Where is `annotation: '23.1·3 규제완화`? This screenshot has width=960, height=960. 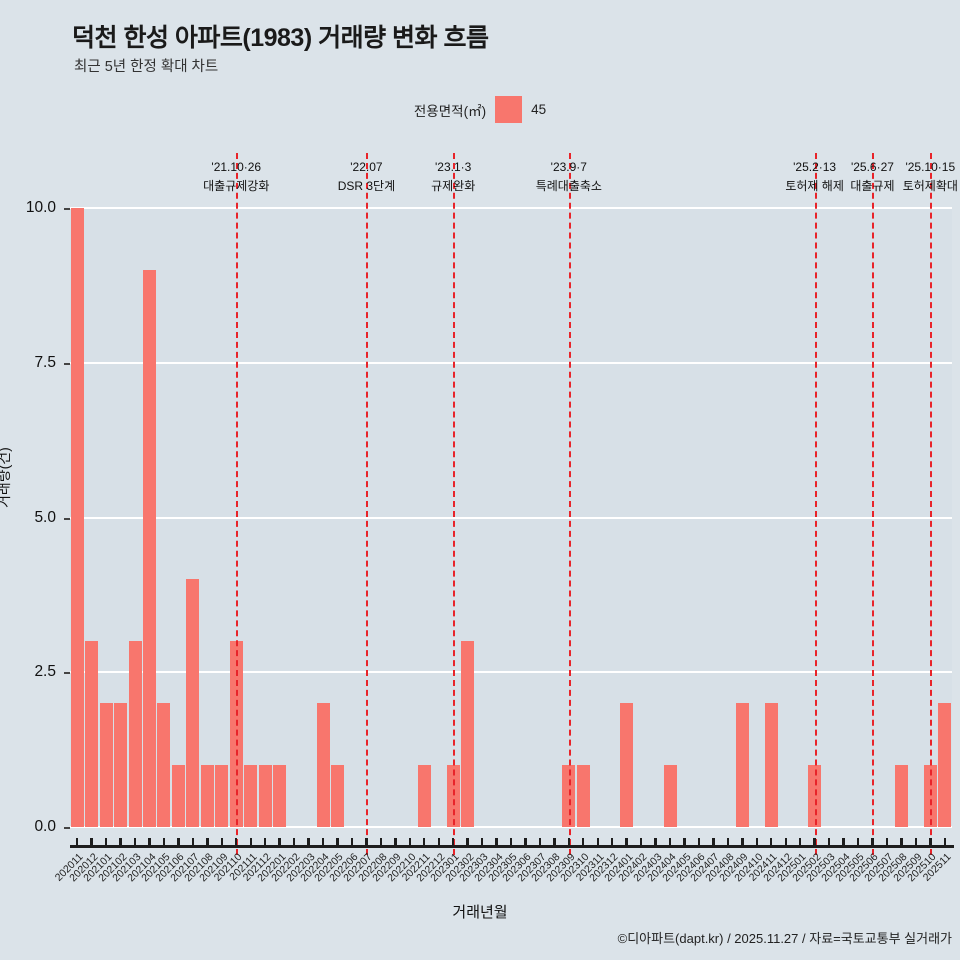
annotation: '23.1·3 규제완화 is located at coordinates (453, 176).